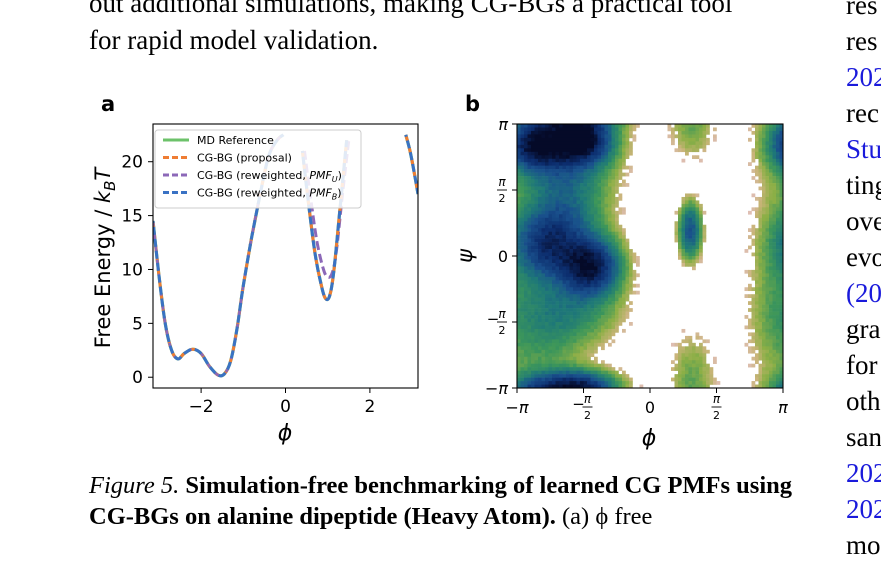 The image size is (881, 563). I want to click on right-column-line: (20, so click(863, 293).